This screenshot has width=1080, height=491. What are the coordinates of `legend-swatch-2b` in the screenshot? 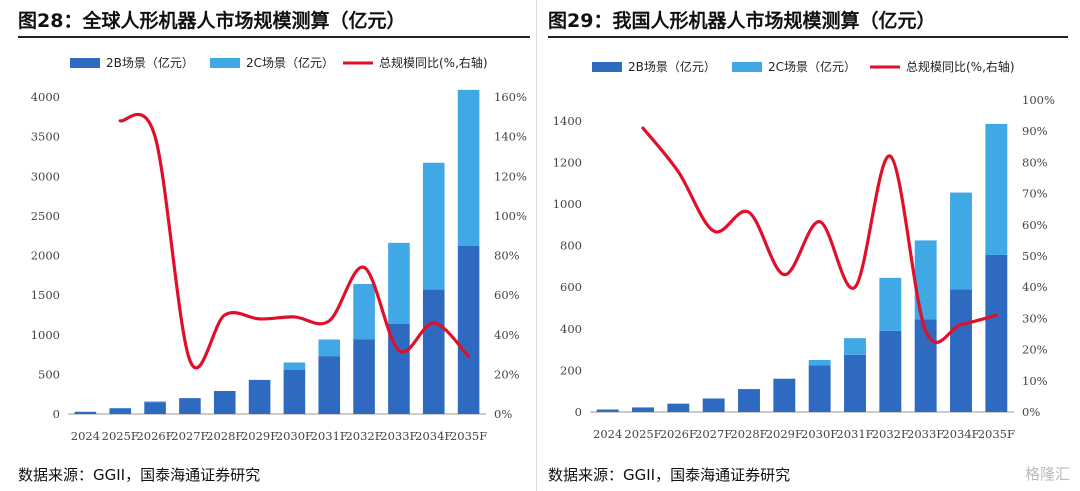 It's located at (85, 63).